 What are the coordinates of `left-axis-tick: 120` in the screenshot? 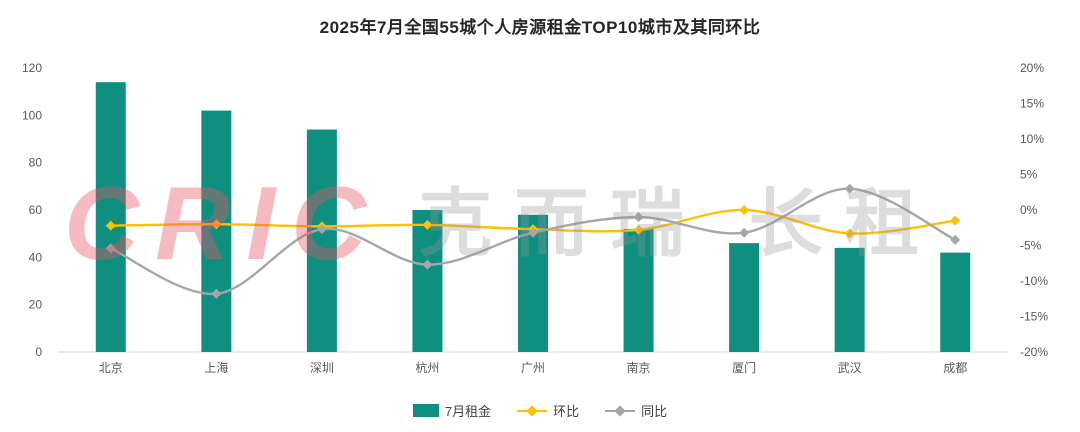 It's located at (32, 68).